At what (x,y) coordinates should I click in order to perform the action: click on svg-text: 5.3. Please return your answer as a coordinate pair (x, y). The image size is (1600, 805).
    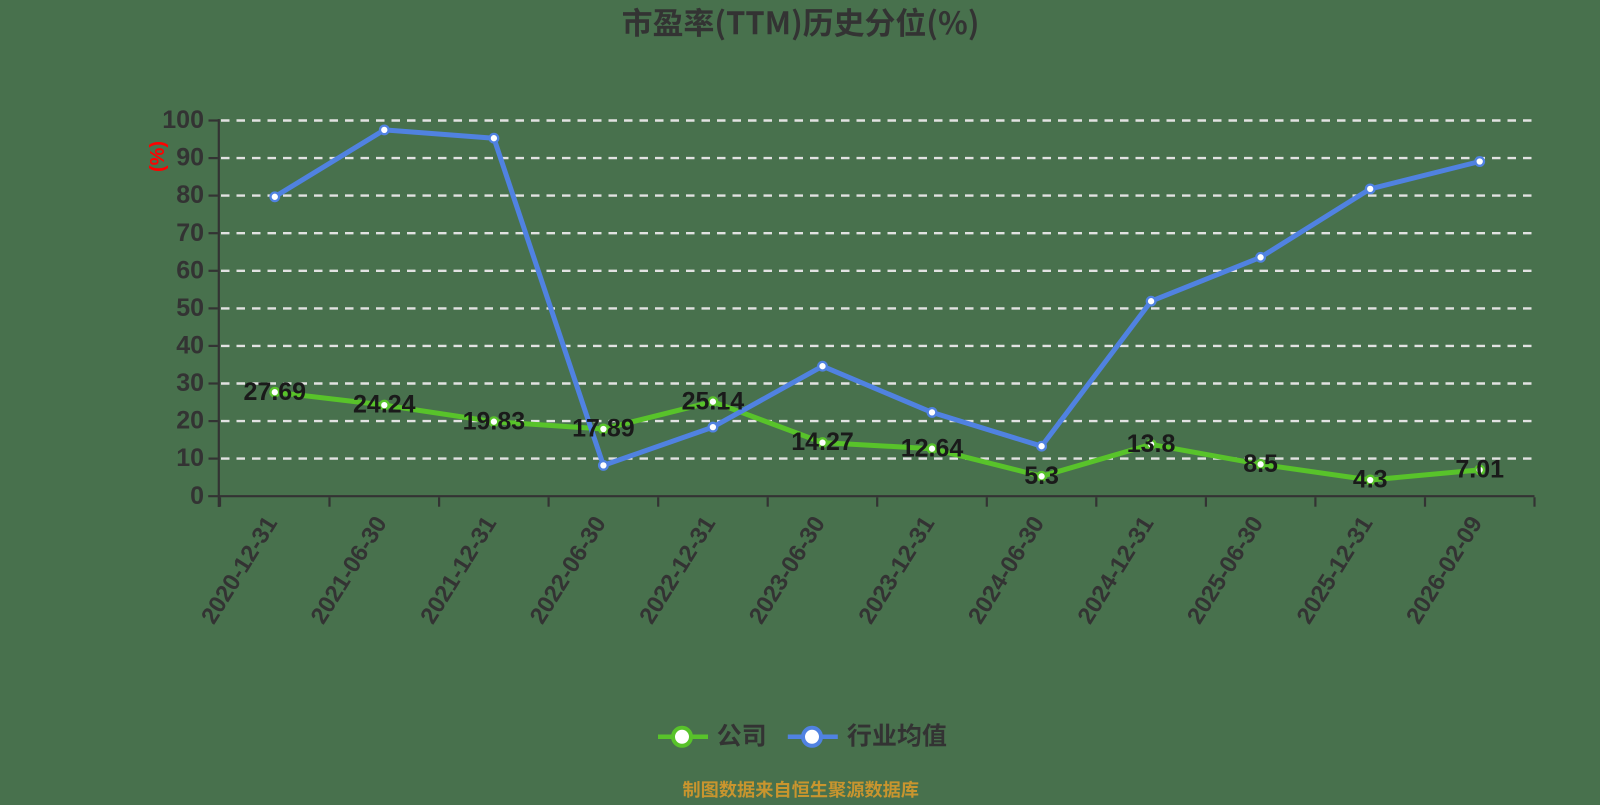
    Looking at the image, I should click on (1041, 476).